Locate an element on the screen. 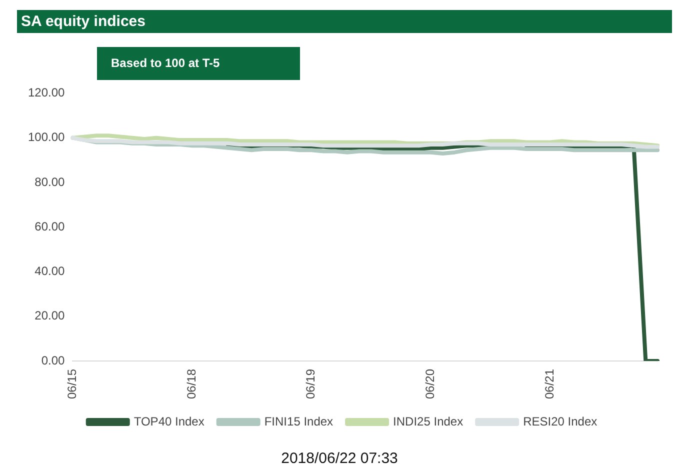  y-tick-label: 100.00 is located at coordinates (47, 137).